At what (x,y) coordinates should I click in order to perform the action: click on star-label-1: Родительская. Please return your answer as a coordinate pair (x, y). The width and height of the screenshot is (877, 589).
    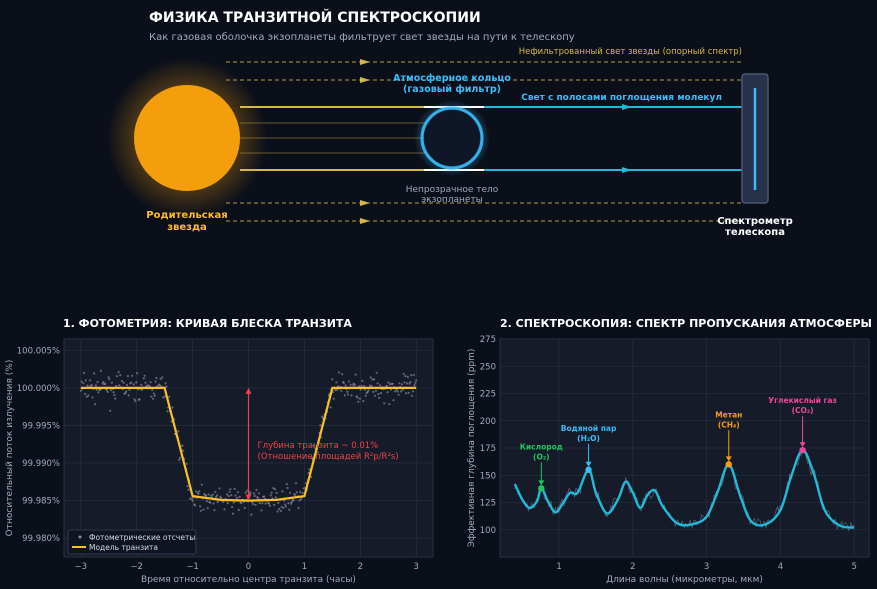
    Looking at the image, I should click on (186, 215).